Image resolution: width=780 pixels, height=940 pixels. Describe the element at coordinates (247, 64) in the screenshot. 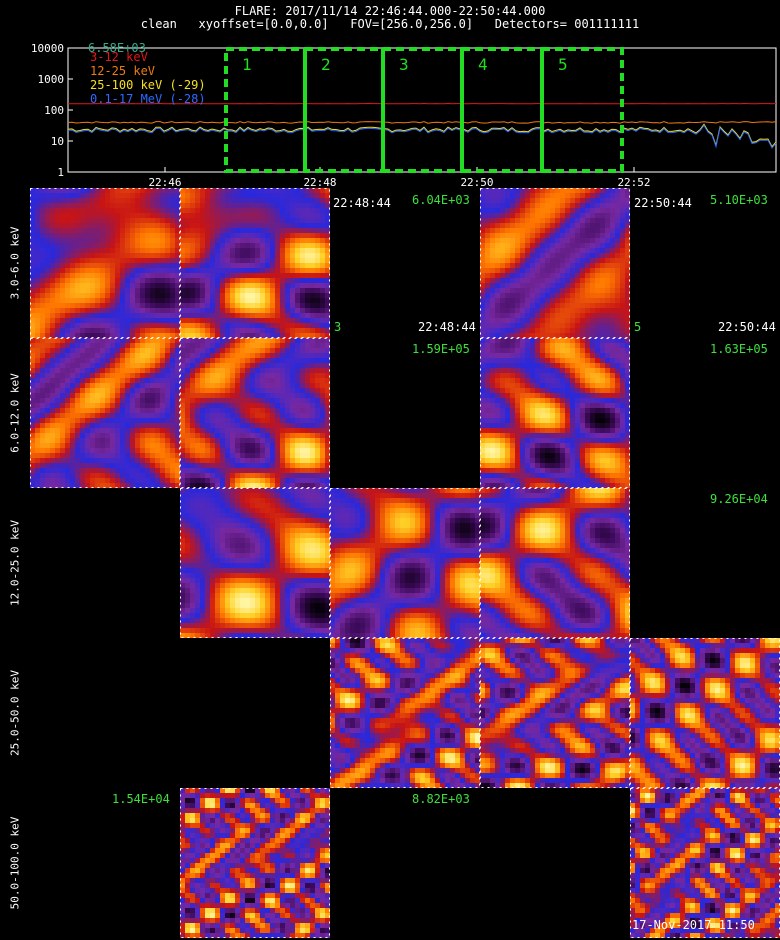

I see `interval-number: 1` at that location.